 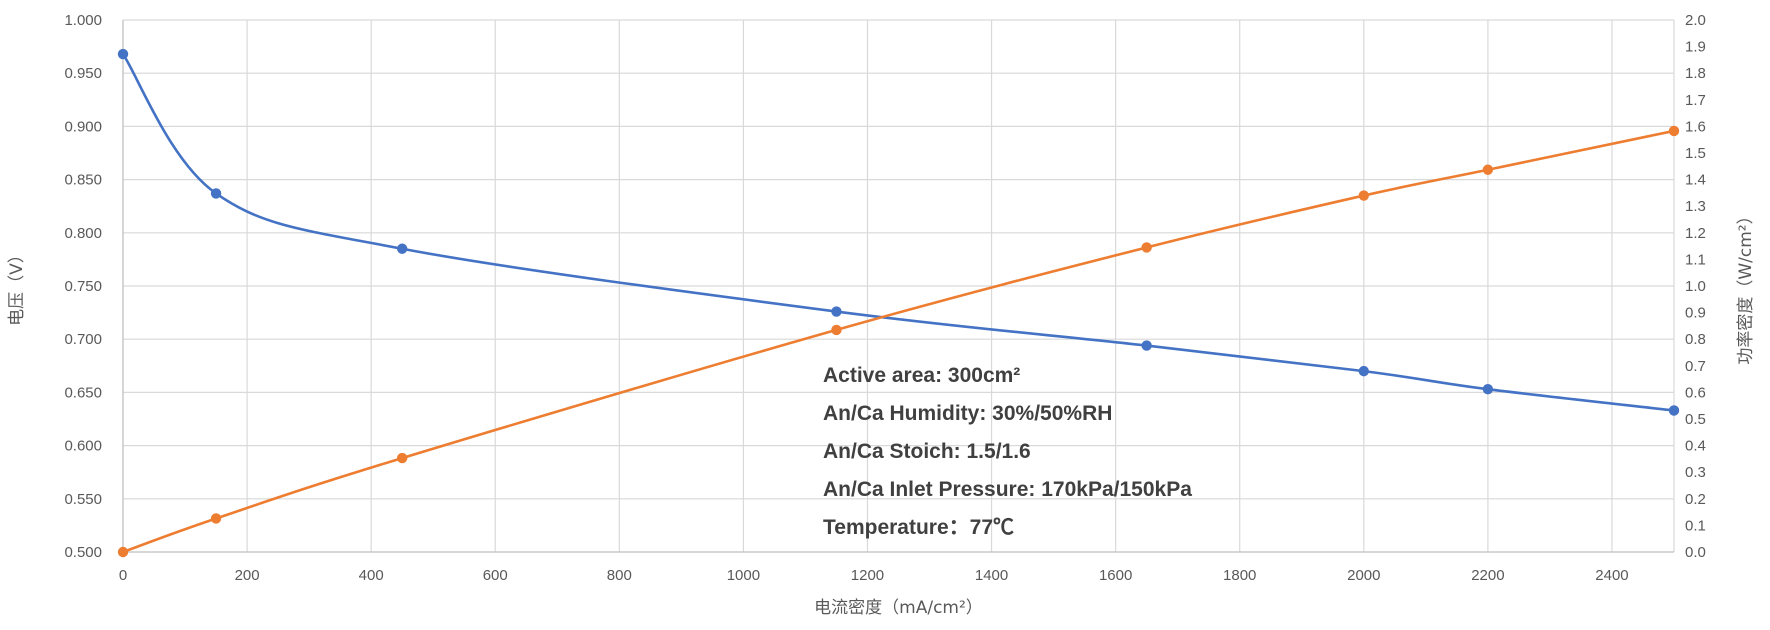 What do you see at coordinates (1695, 286) in the screenshot?
I see `y2-tick-label: 1.0` at bounding box center [1695, 286].